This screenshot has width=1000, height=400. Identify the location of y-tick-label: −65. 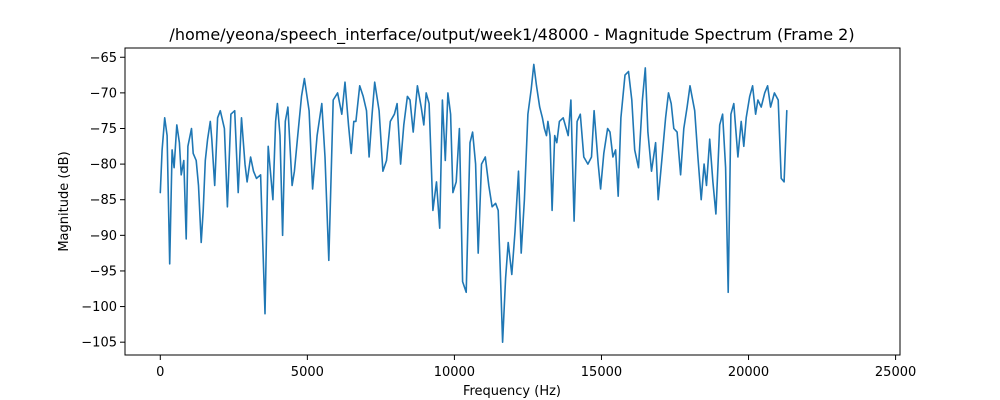
(103, 58).